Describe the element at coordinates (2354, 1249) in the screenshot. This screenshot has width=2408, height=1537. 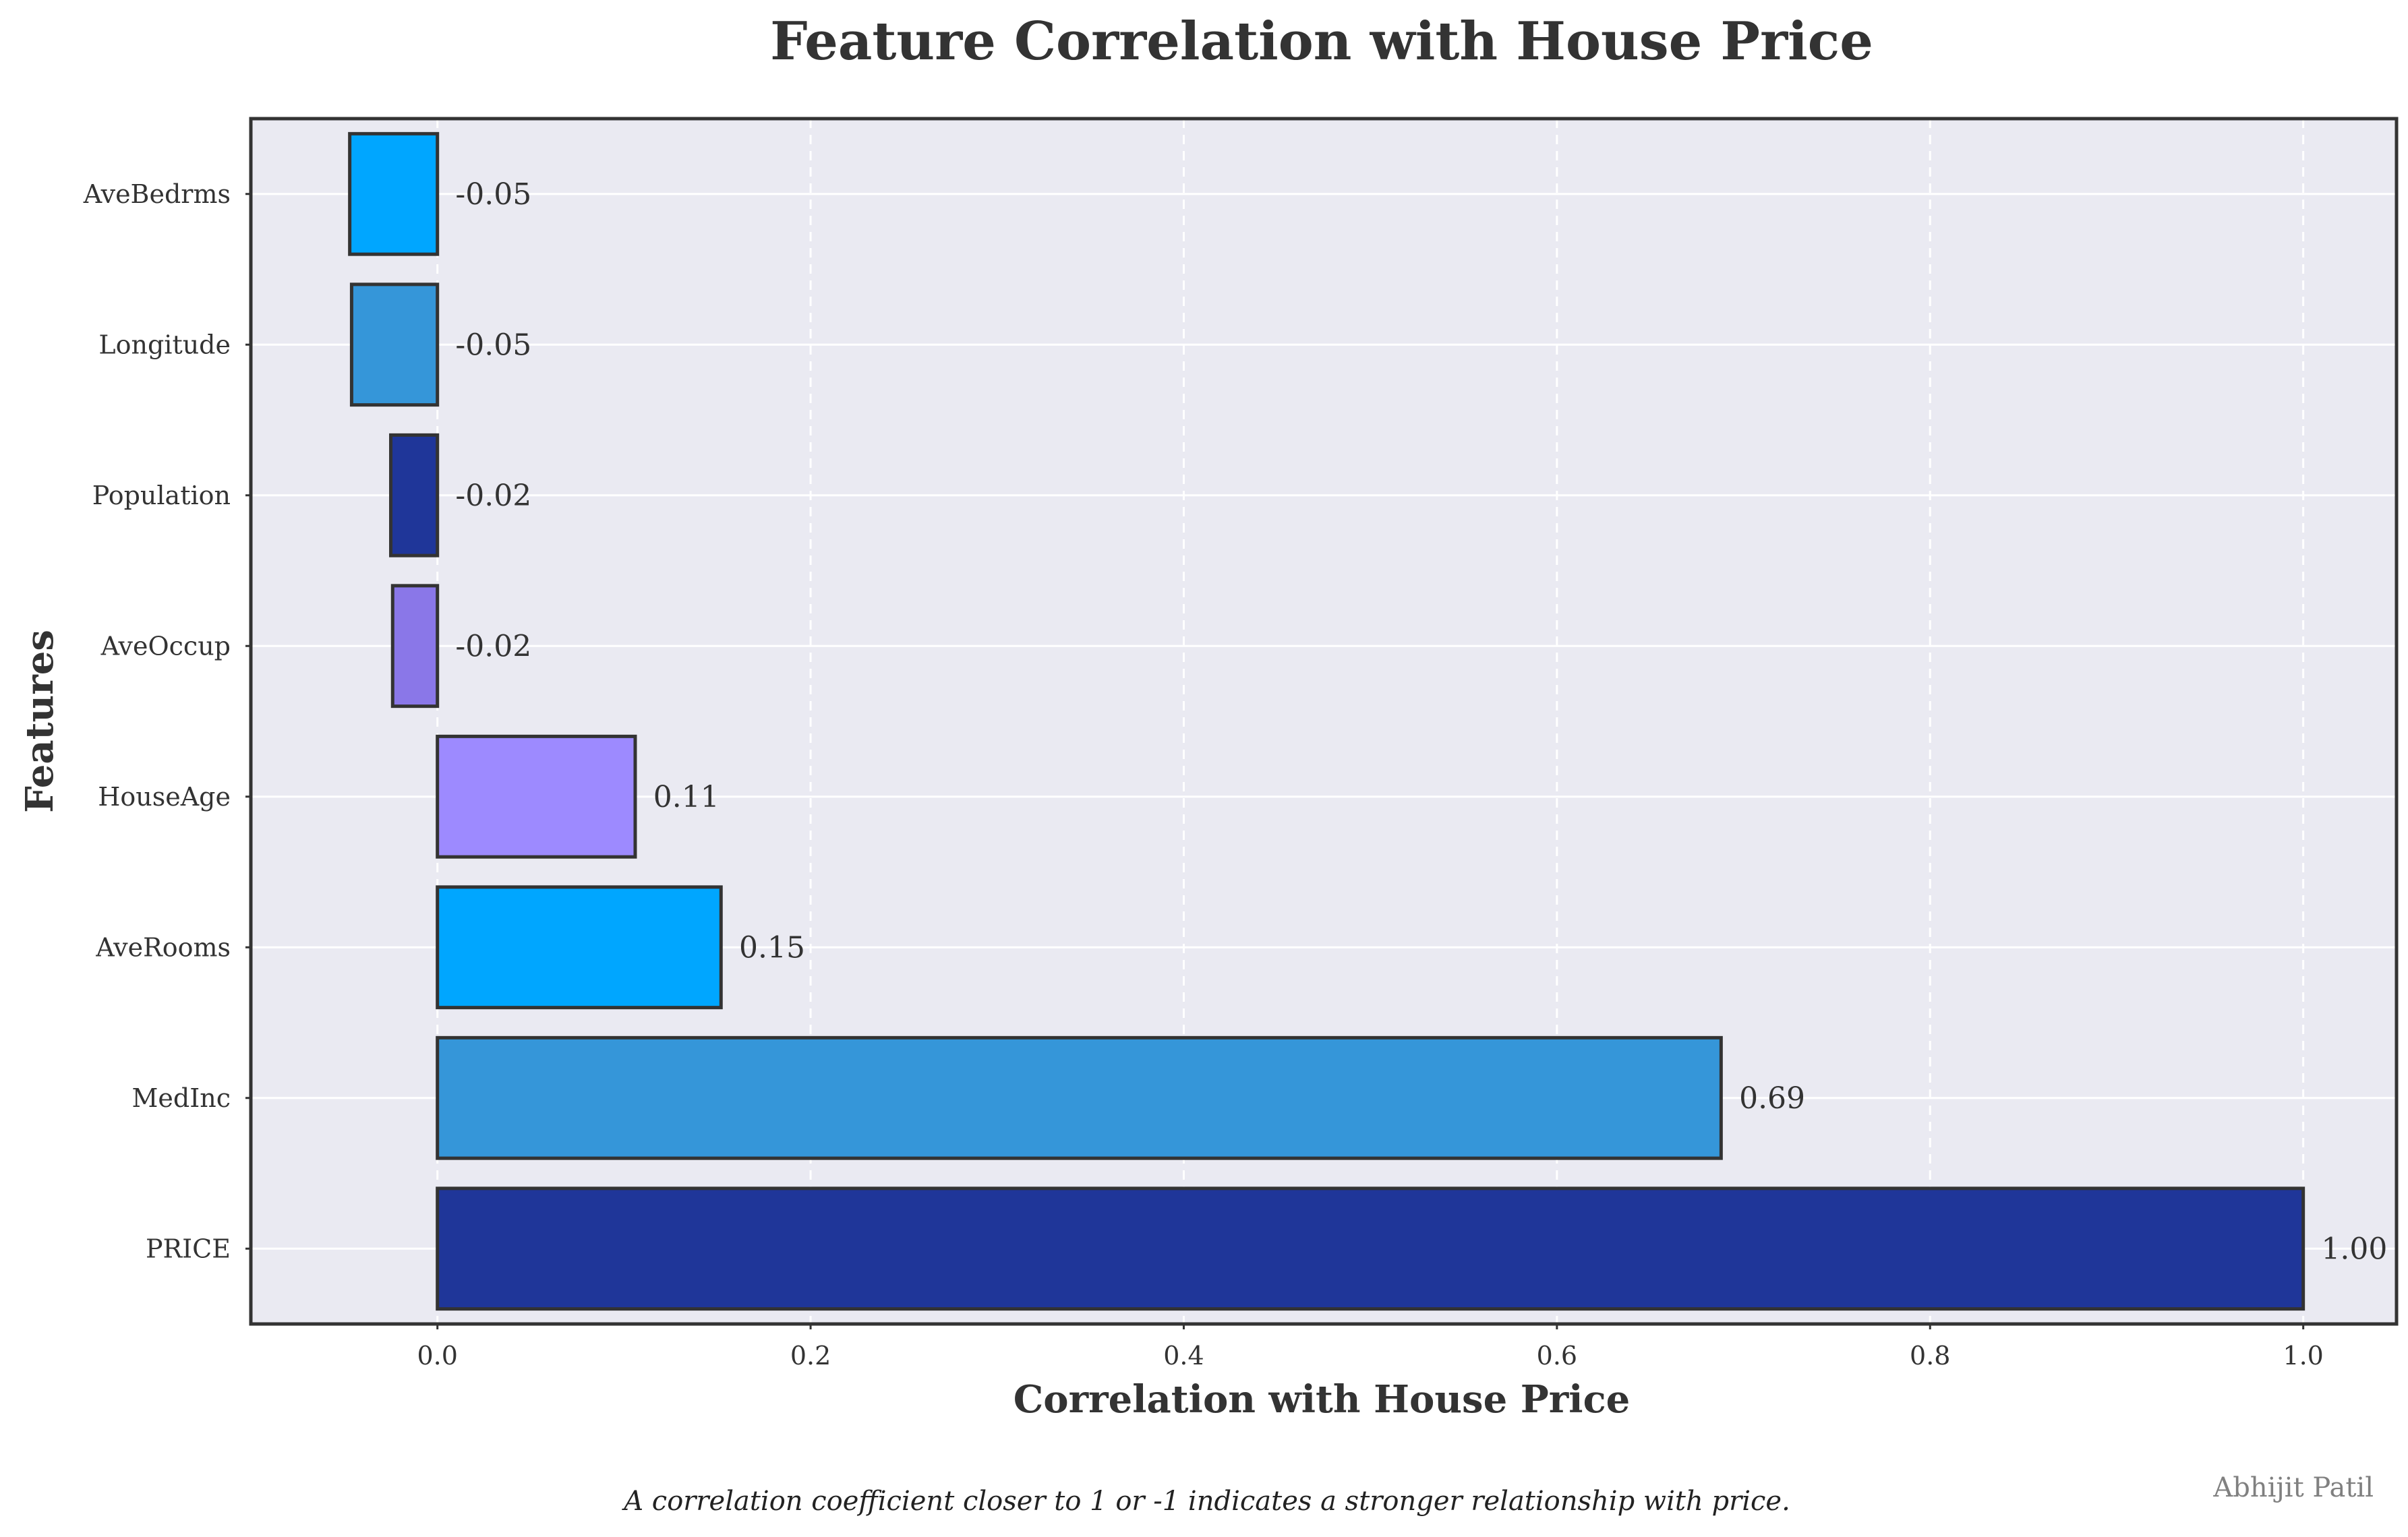
I see `data-label-price: 1.00` at that location.